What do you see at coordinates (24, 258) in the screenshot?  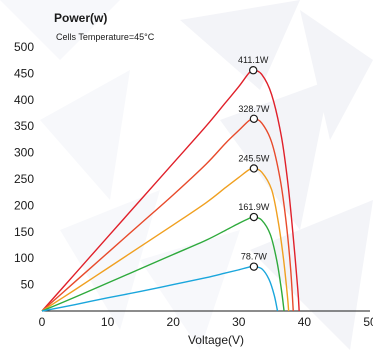 I see `y-tick-label: 100` at bounding box center [24, 258].